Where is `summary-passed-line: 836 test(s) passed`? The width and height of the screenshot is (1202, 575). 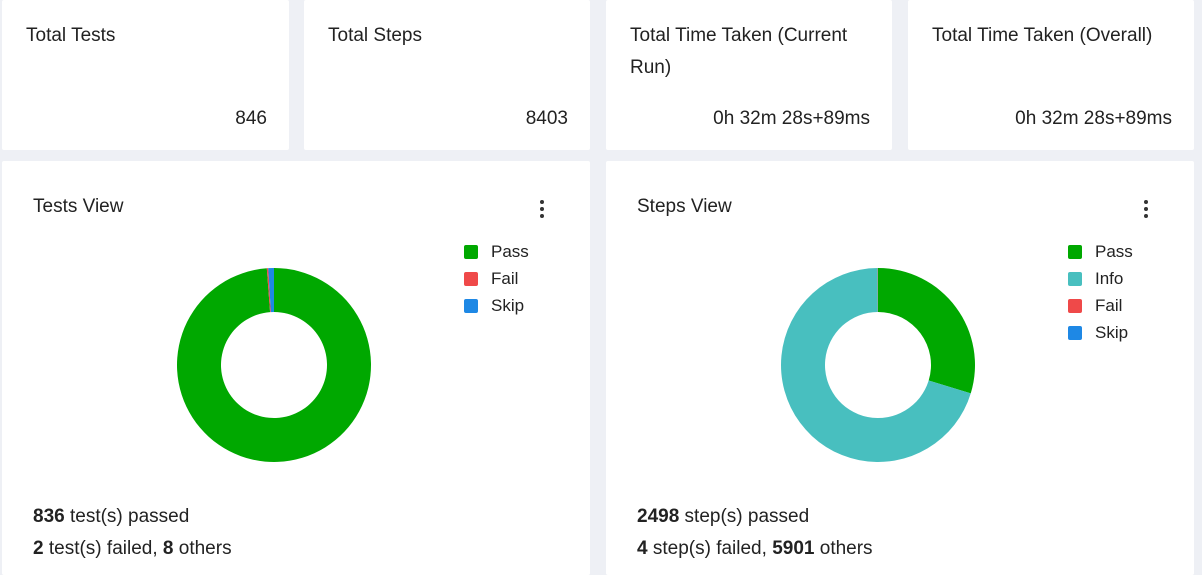
summary-passed-line: 836 test(s) passed is located at coordinates (132, 517).